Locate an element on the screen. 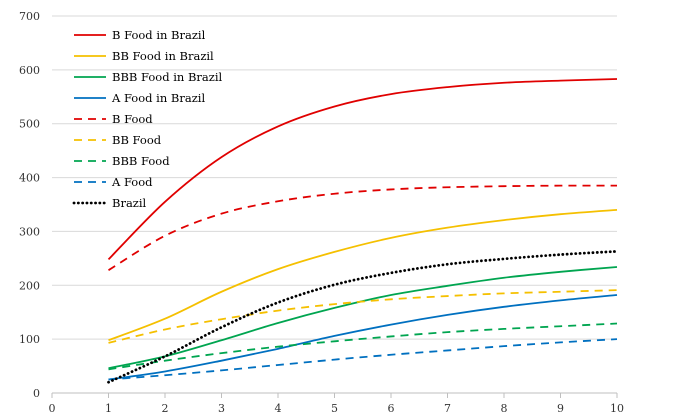  legend-item: B Food is located at coordinates (113, 119).